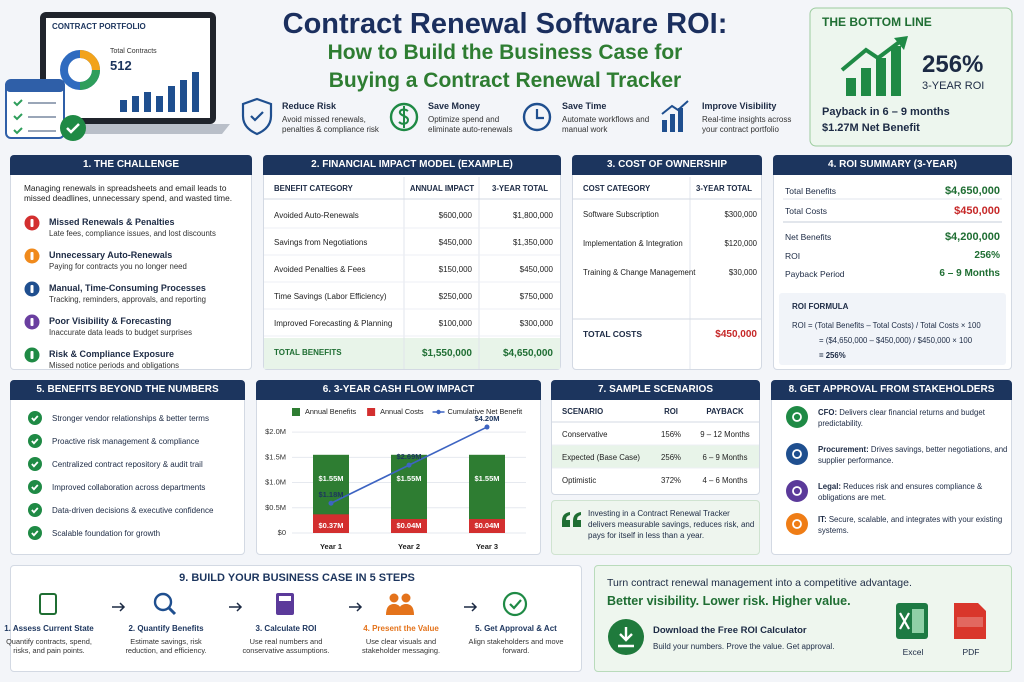 The height and width of the screenshot is (682, 1024). What do you see at coordinates (505, 52) in the screenshot?
I see `subtitle: How to Build the Business Case for` at bounding box center [505, 52].